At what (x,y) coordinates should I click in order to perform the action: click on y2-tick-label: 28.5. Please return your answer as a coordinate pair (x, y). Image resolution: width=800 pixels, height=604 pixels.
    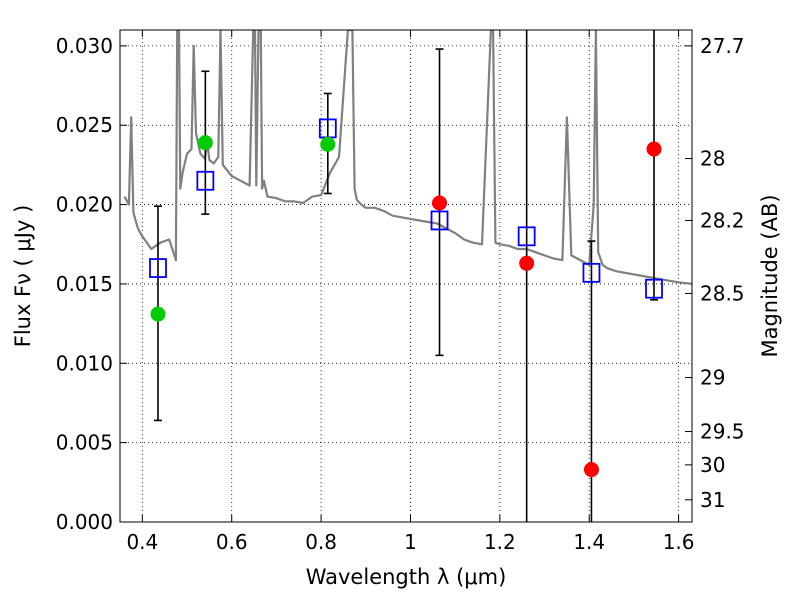
    Looking at the image, I should click on (722, 293).